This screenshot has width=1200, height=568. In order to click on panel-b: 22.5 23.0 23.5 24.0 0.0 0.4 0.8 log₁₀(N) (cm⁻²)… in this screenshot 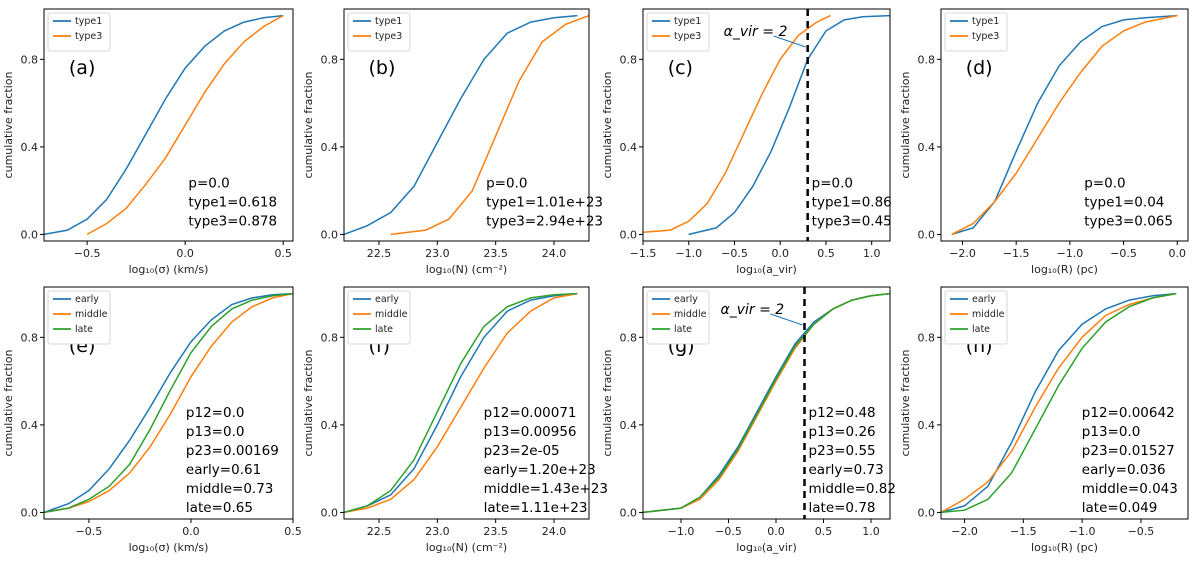, I will do `click(452, 142)`.